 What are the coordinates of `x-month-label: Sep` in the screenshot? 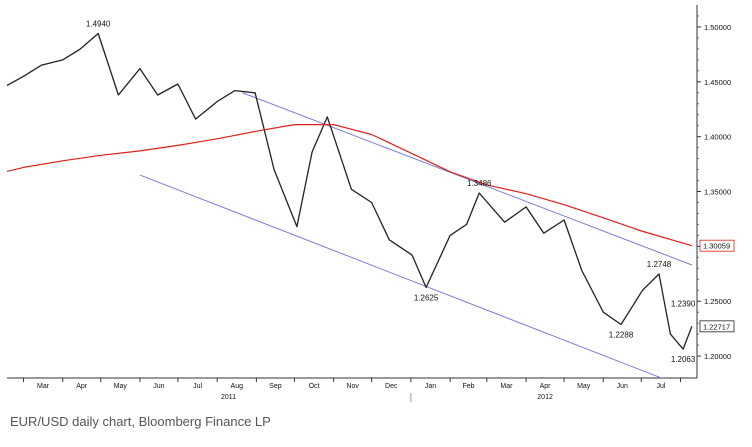 It's located at (275, 386).